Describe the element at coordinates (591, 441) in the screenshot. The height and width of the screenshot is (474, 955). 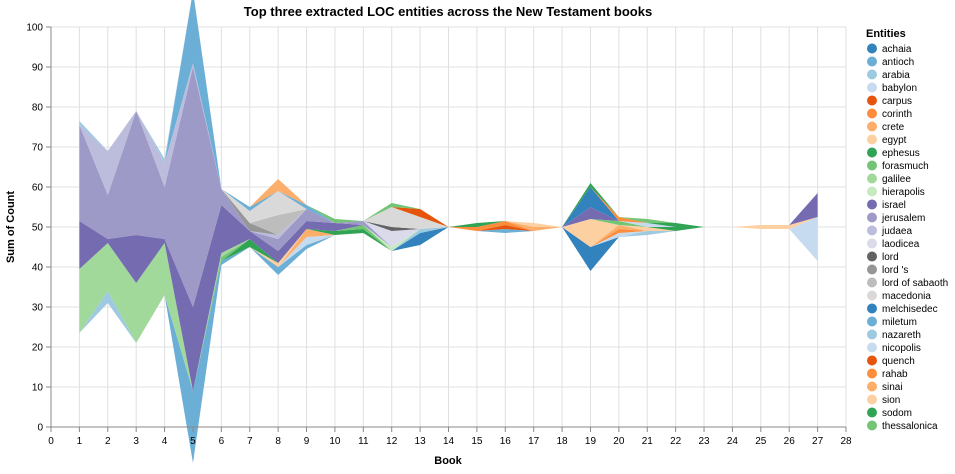
I see `x-tick-label: 19` at that location.